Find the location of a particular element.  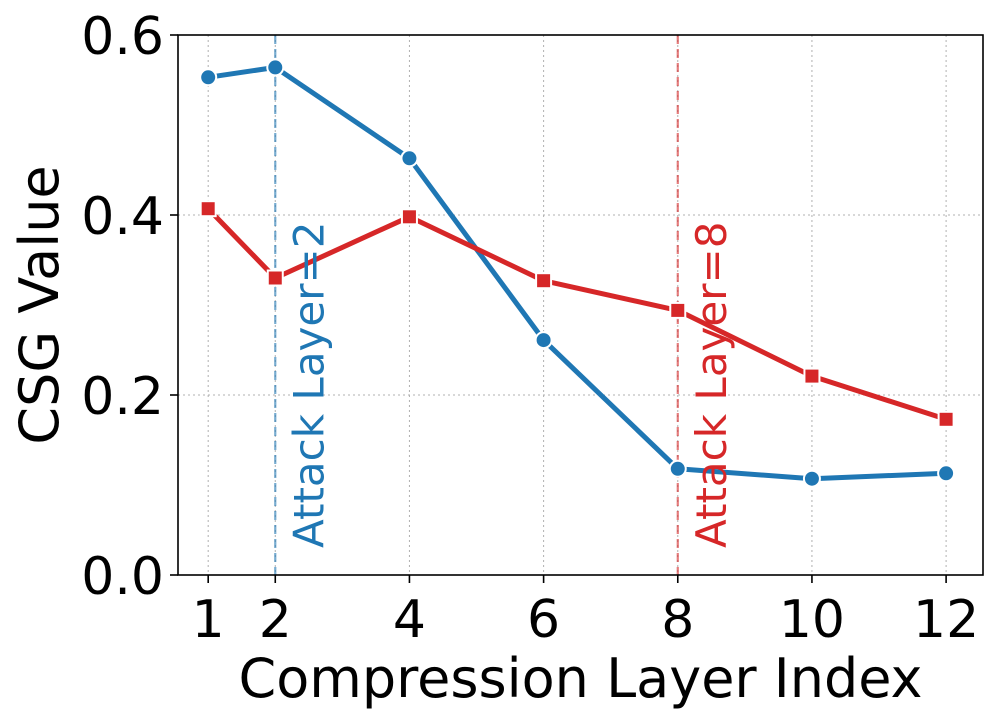

x-tick-label: 6 is located at coordinates (543, 620).